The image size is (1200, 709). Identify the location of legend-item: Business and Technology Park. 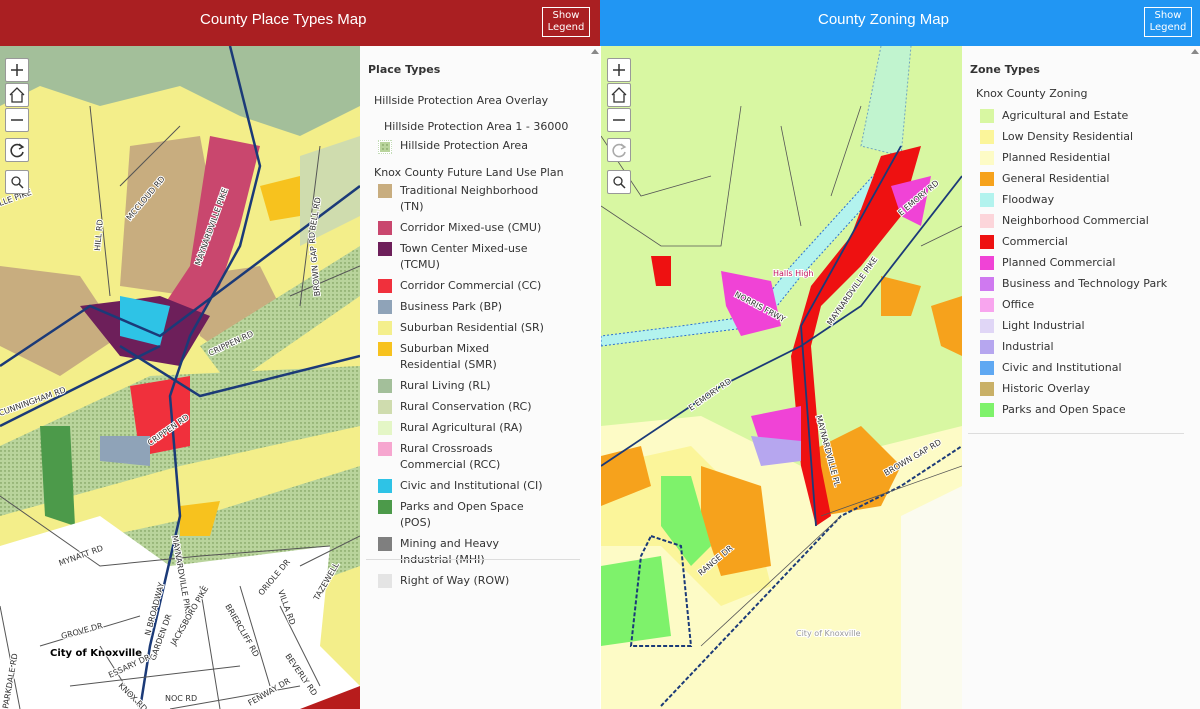
(1085, 284).